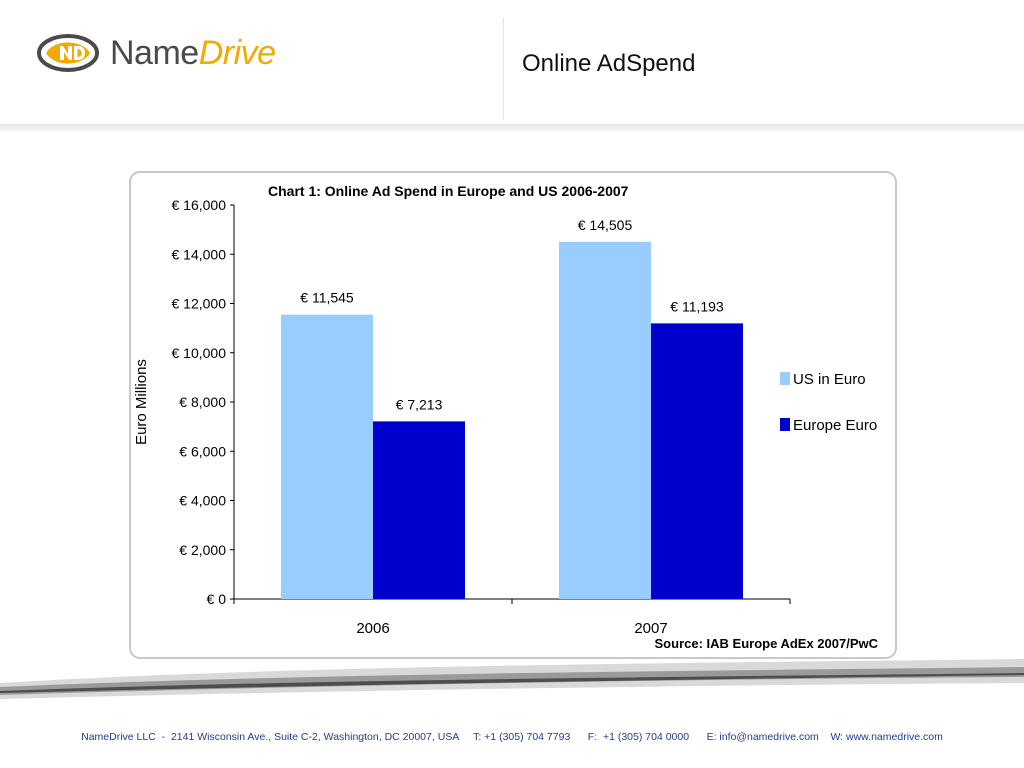 This screenshot has width=1024, height=768. What do you see at coordinates (202, 550) in the screenshot?
I see `y-tick-label: € 2,000` at bounding box center [202, 550].